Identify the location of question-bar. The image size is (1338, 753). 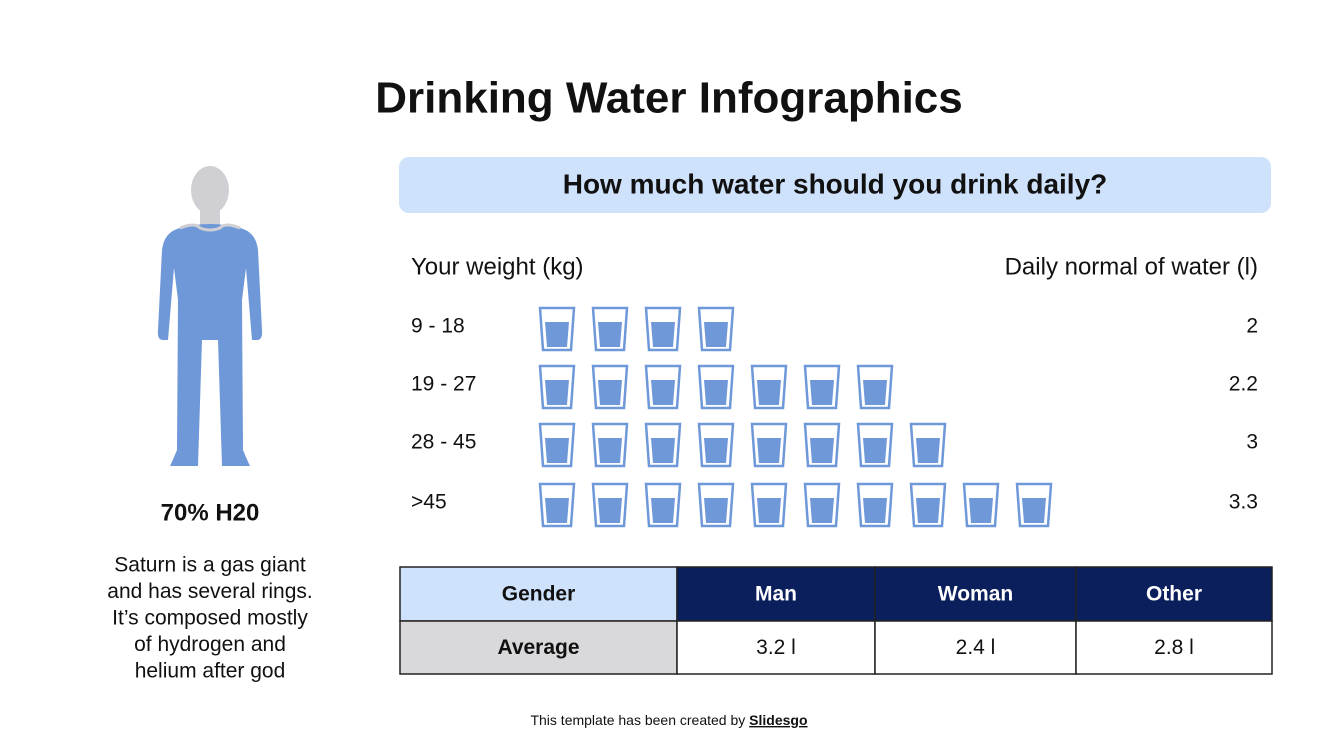
(835, 185).